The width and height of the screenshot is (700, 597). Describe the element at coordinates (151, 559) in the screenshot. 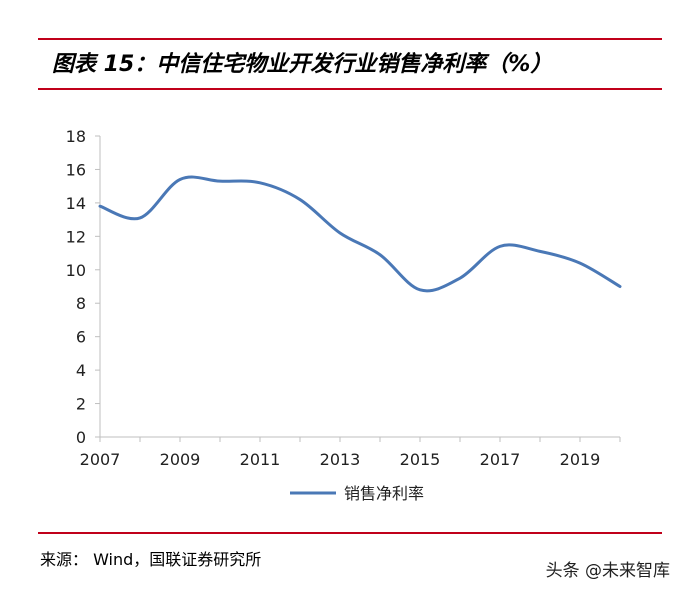

I see `source-note: 来源： Wind，国联证券研究所` at that location.